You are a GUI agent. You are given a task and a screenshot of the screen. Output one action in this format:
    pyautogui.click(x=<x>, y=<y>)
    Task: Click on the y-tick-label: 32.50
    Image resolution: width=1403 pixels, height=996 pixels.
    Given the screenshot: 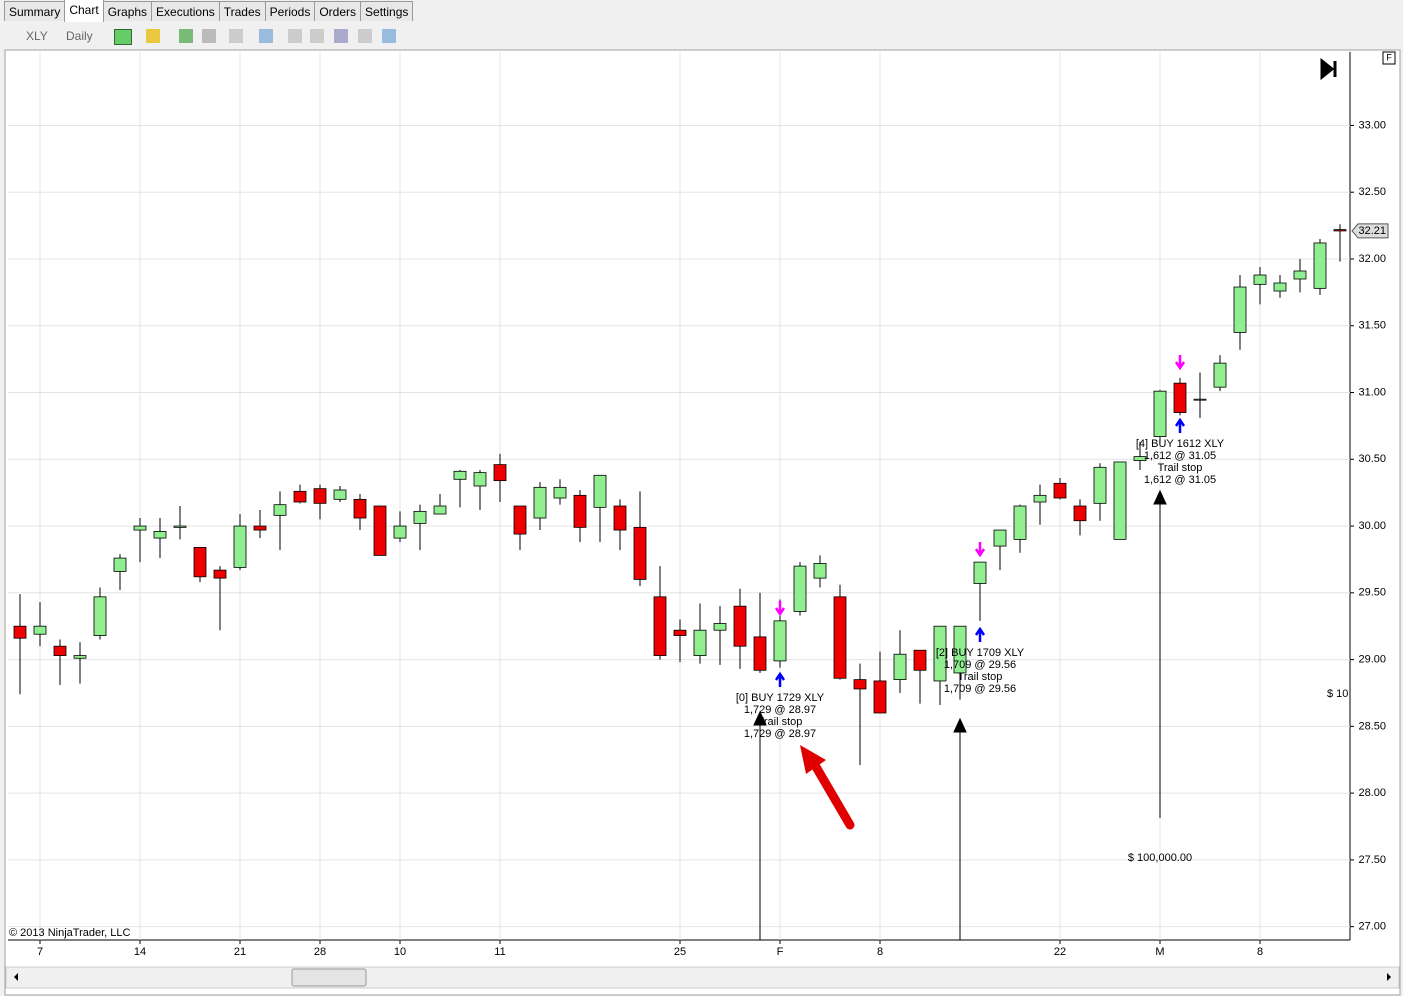 What is the action you would take?
    pyautogui.click(x=1372, y=192)
    